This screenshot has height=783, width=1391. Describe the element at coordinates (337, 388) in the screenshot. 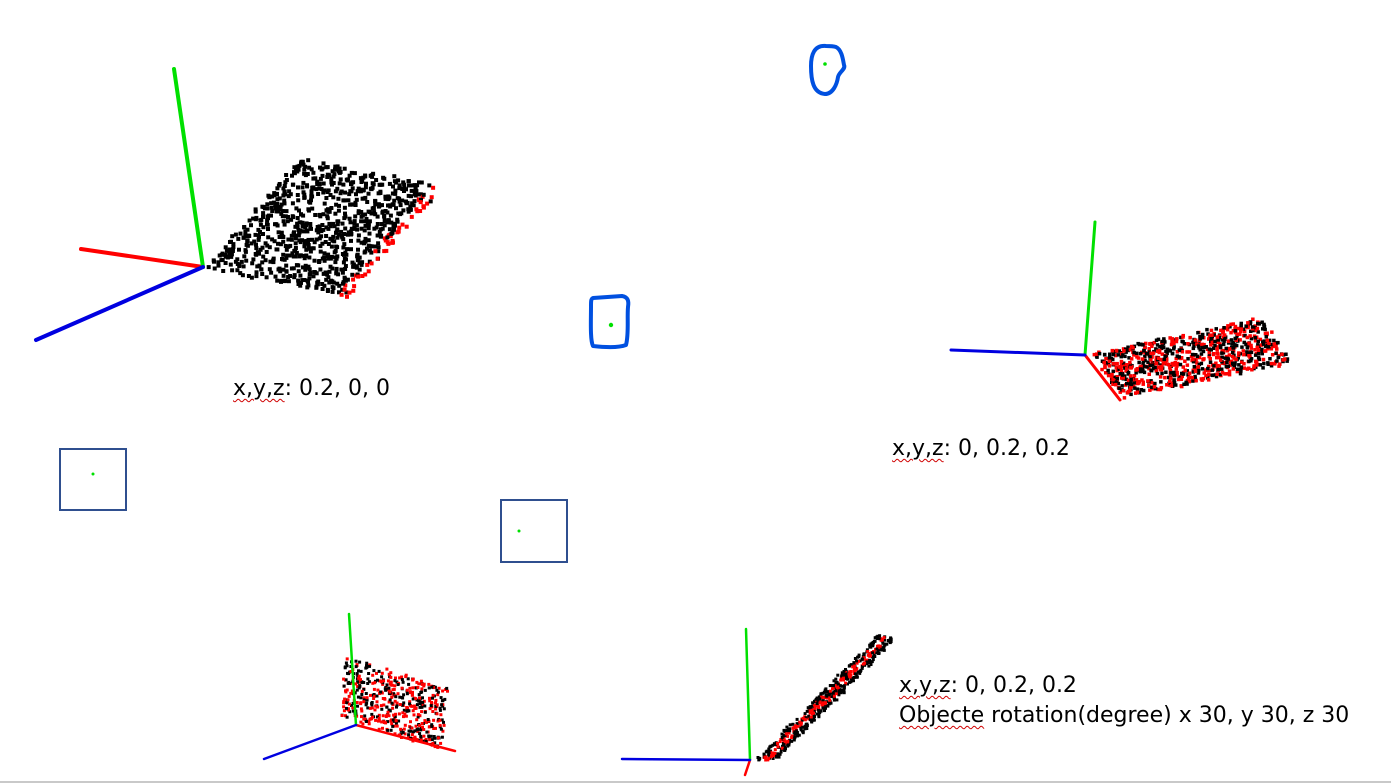

I see `caption-values: : 0.2, 0, 0` at that location.